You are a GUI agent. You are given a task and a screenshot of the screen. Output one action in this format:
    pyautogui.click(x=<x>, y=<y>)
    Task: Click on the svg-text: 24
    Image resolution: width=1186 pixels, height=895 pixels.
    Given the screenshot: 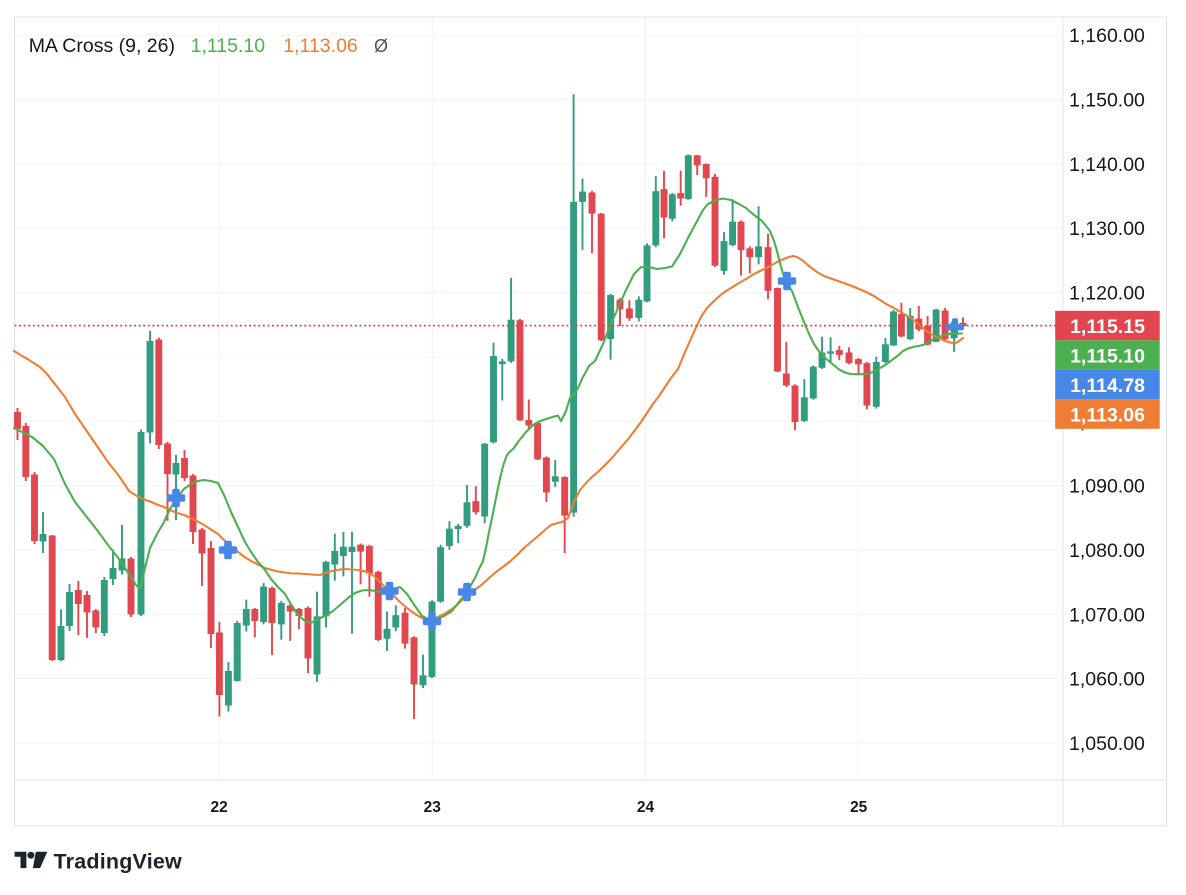 What is the action you would take?
    pyautogui.click(x=646, y=807)
    